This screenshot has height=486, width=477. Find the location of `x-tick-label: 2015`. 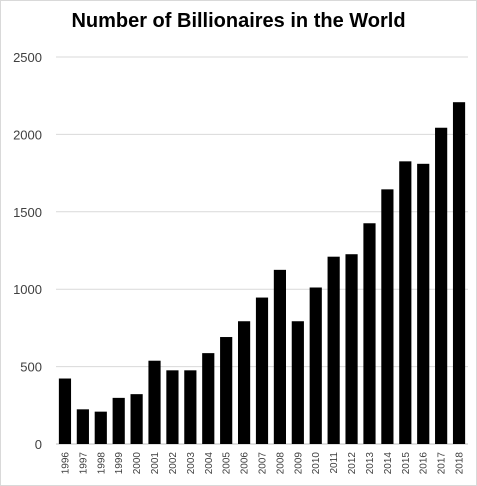

x-tick-label: 2015 is located at coordinates (406, 463).